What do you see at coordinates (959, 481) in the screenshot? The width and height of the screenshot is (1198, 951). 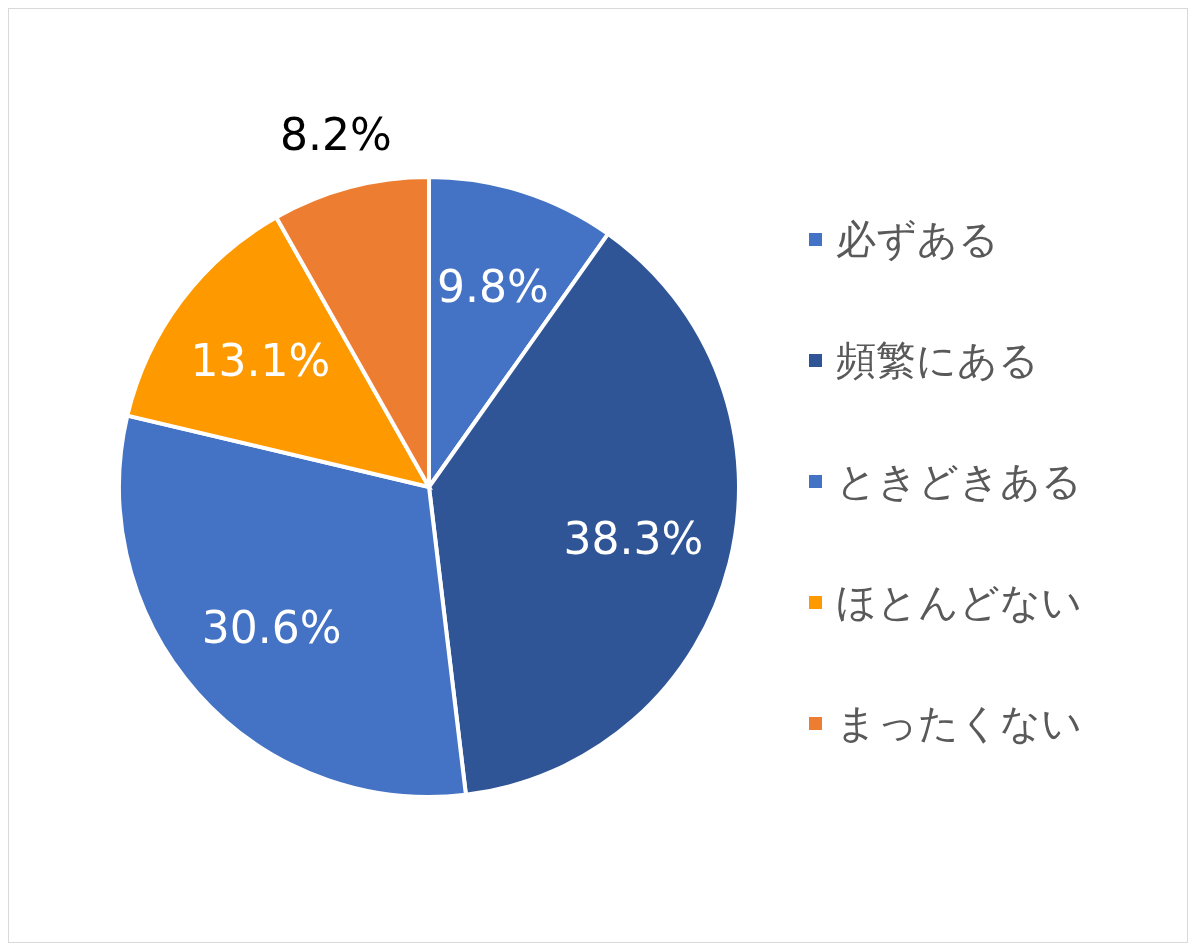 I see `legend-label: ときどきある` at bounding box center [959, 481].